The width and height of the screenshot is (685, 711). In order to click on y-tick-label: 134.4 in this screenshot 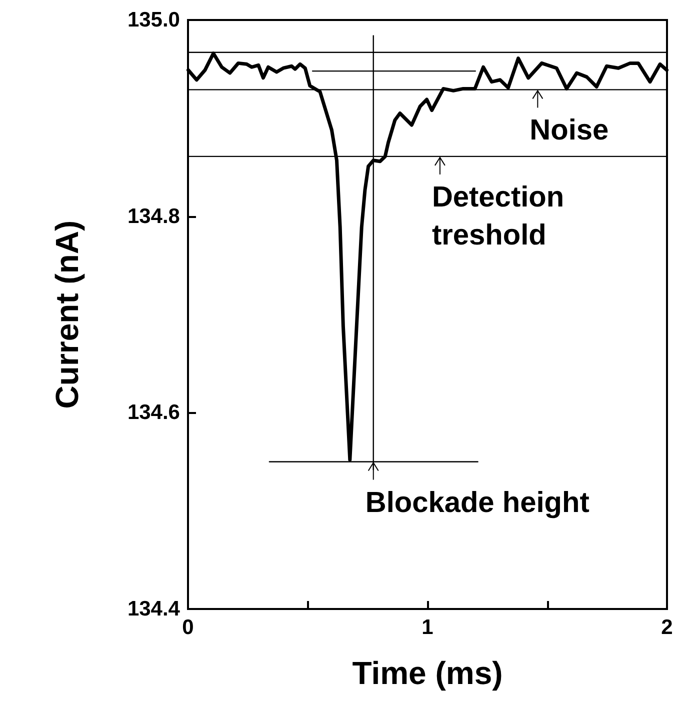, I will do `click(153, 609)`.